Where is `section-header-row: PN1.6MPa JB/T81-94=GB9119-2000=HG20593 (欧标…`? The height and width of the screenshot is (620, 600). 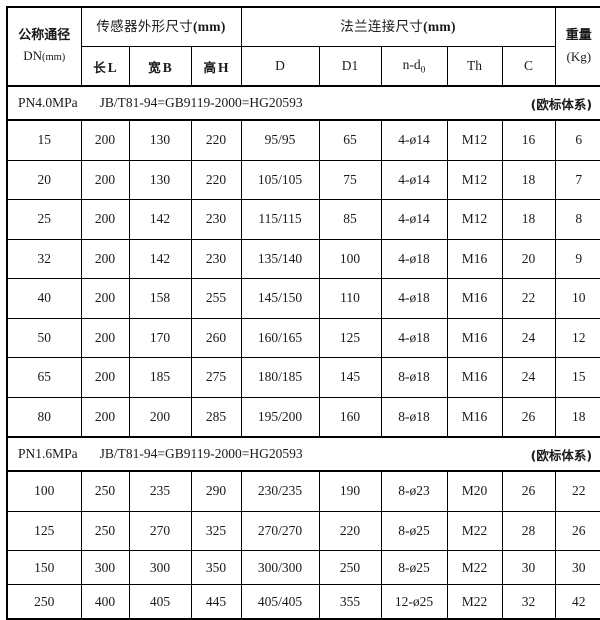
section-header-row: PN1.6MPa JB/T81-94=GB9119-2000=HG20593 (欧标… is located at coordinates (303, 454).